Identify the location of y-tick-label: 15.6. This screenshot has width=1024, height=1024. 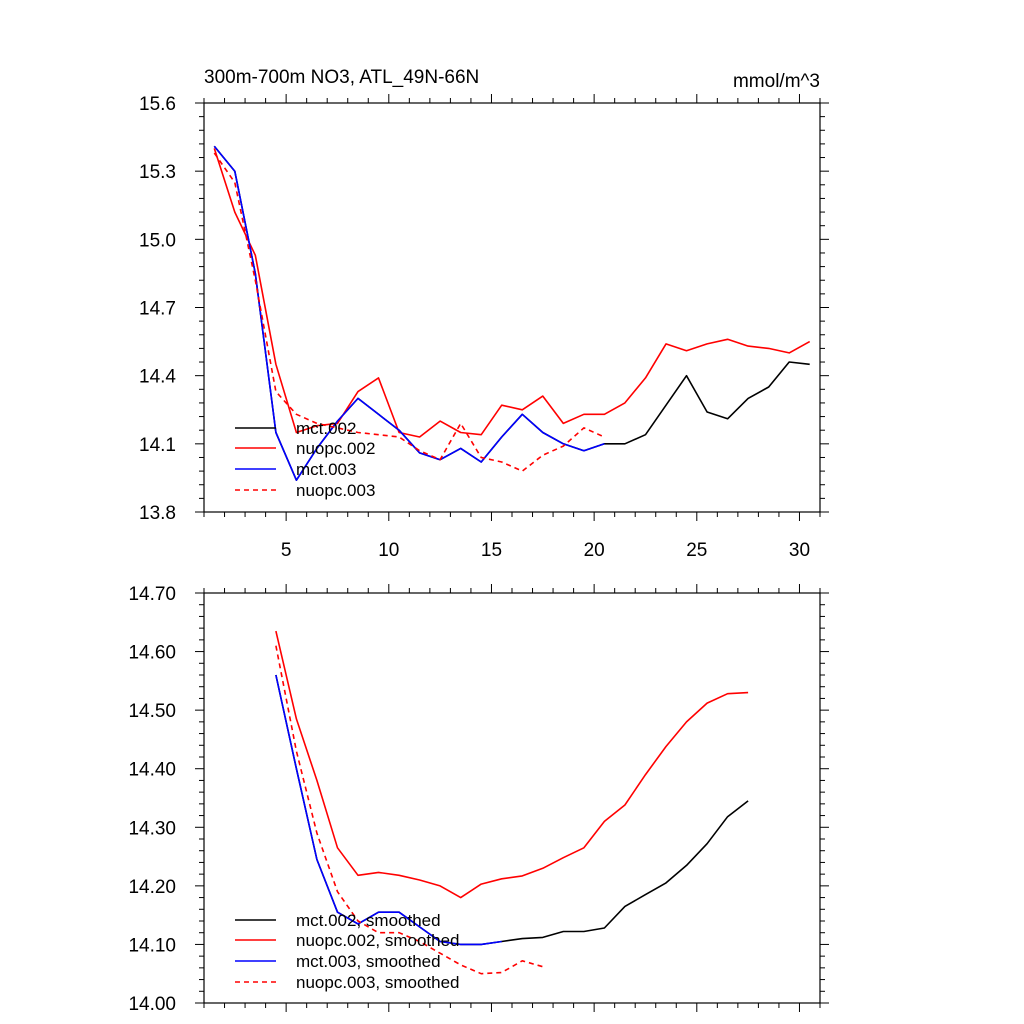
(157, 104).